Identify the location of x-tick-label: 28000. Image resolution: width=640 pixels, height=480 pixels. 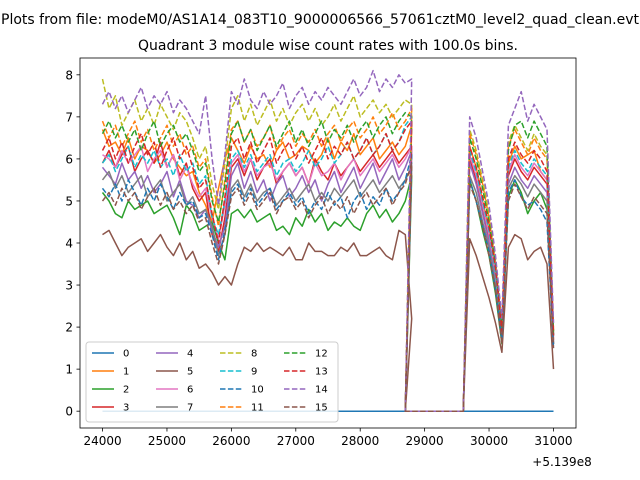
(360, 441).